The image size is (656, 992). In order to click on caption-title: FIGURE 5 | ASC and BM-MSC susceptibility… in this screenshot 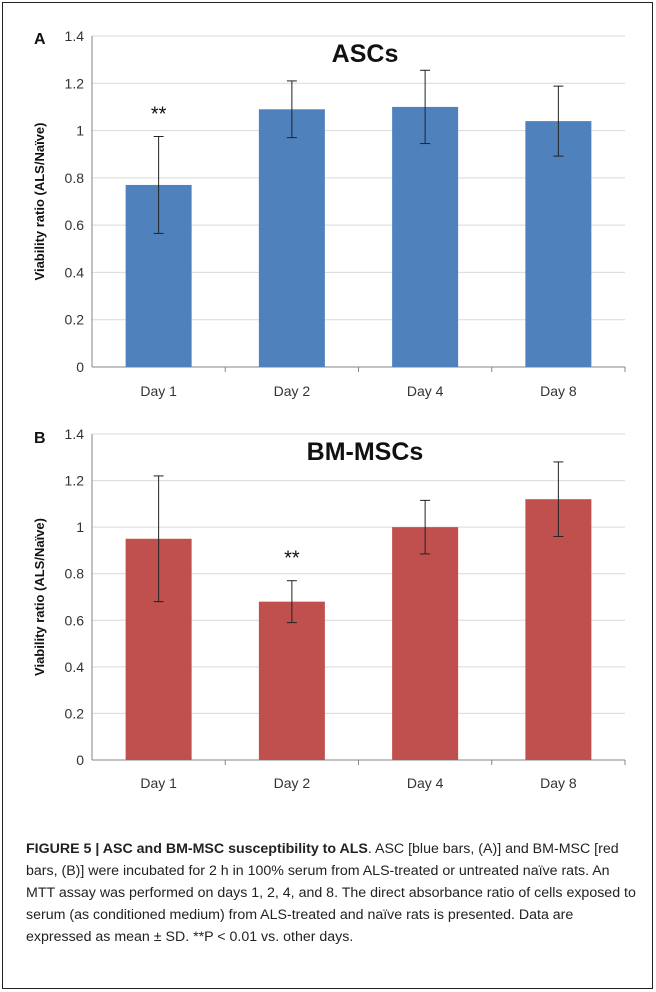, I will do `click(197, 849)`.